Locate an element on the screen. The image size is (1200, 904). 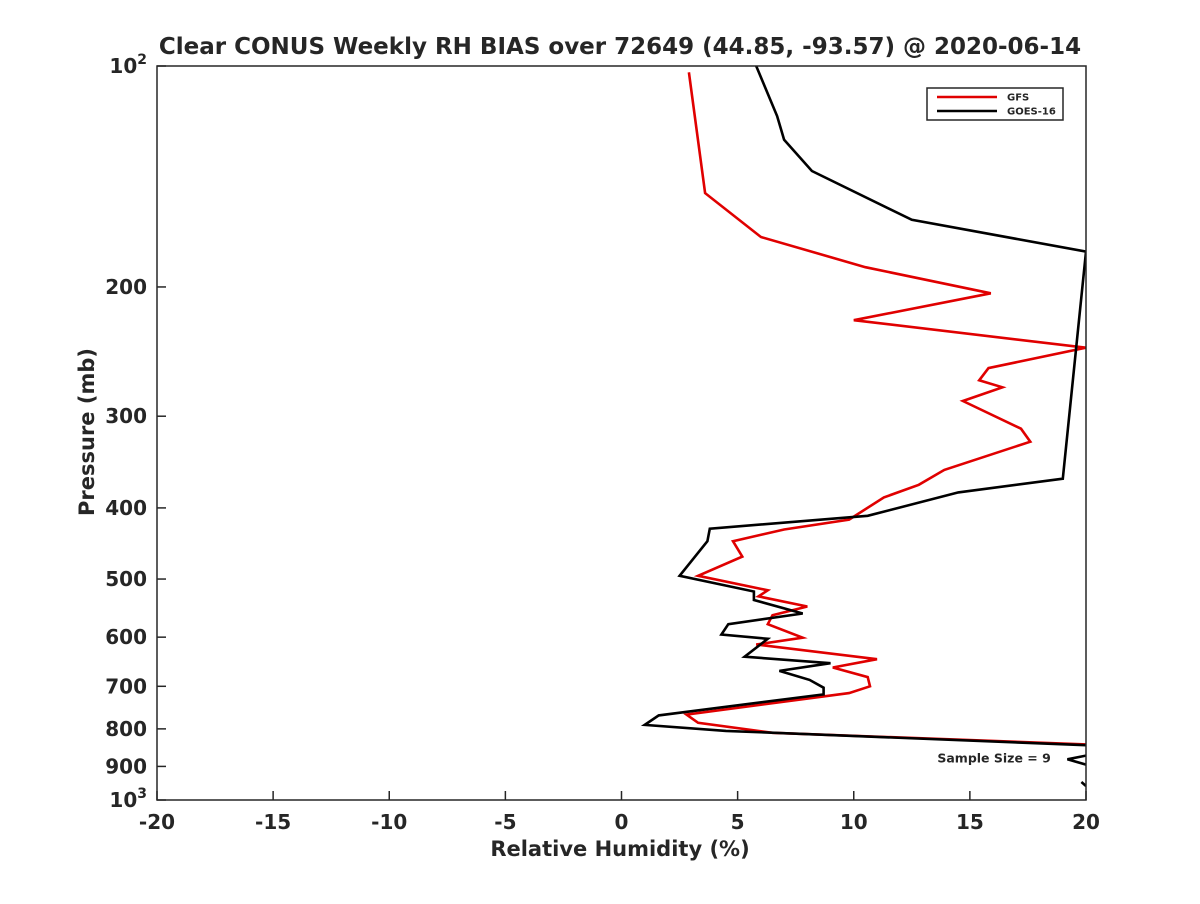
chart-annotations: Sample Size = 9 is located at coordinates (993, 758).